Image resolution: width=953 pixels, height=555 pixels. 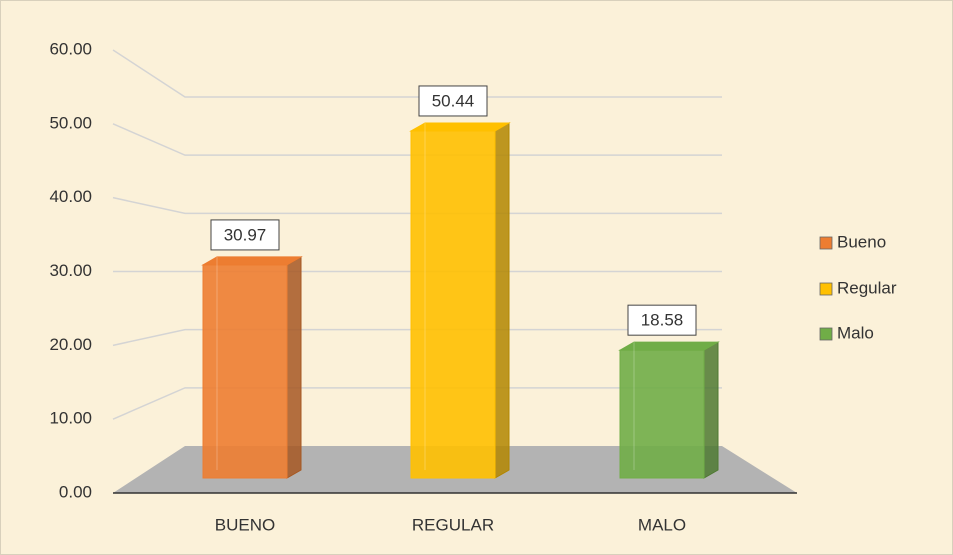 I want to click on legend-label: Regular, so click(x=867, y=287).